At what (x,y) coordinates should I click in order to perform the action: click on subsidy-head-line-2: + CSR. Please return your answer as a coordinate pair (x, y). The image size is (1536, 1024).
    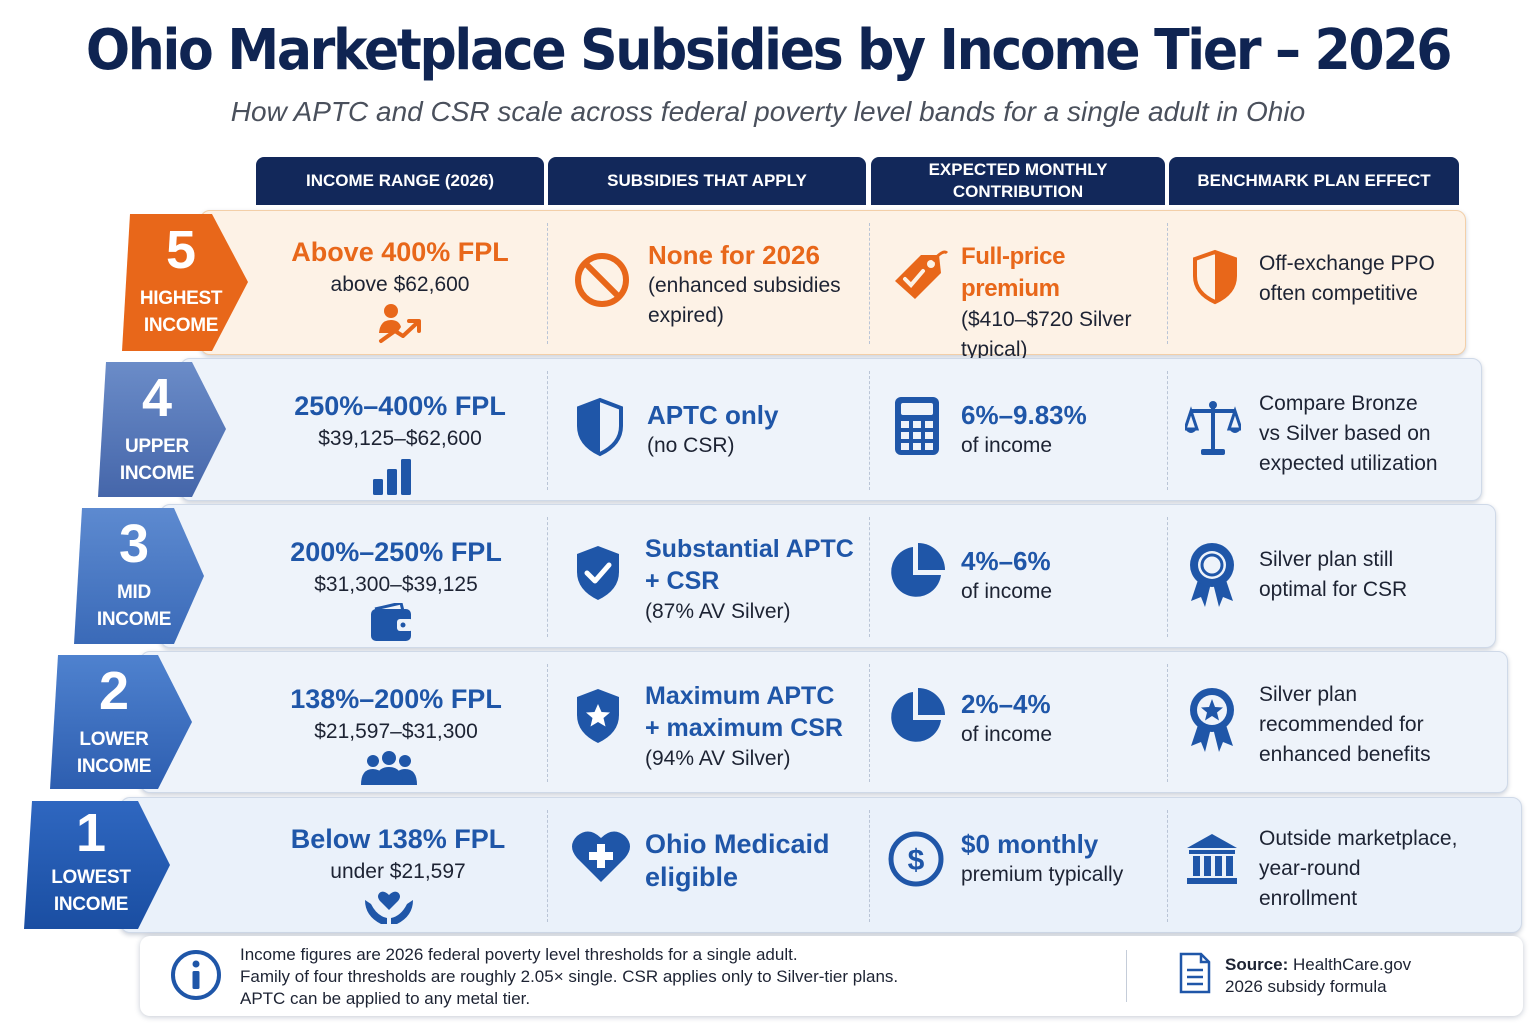
    Looking at the image, I should click on (682, 581).